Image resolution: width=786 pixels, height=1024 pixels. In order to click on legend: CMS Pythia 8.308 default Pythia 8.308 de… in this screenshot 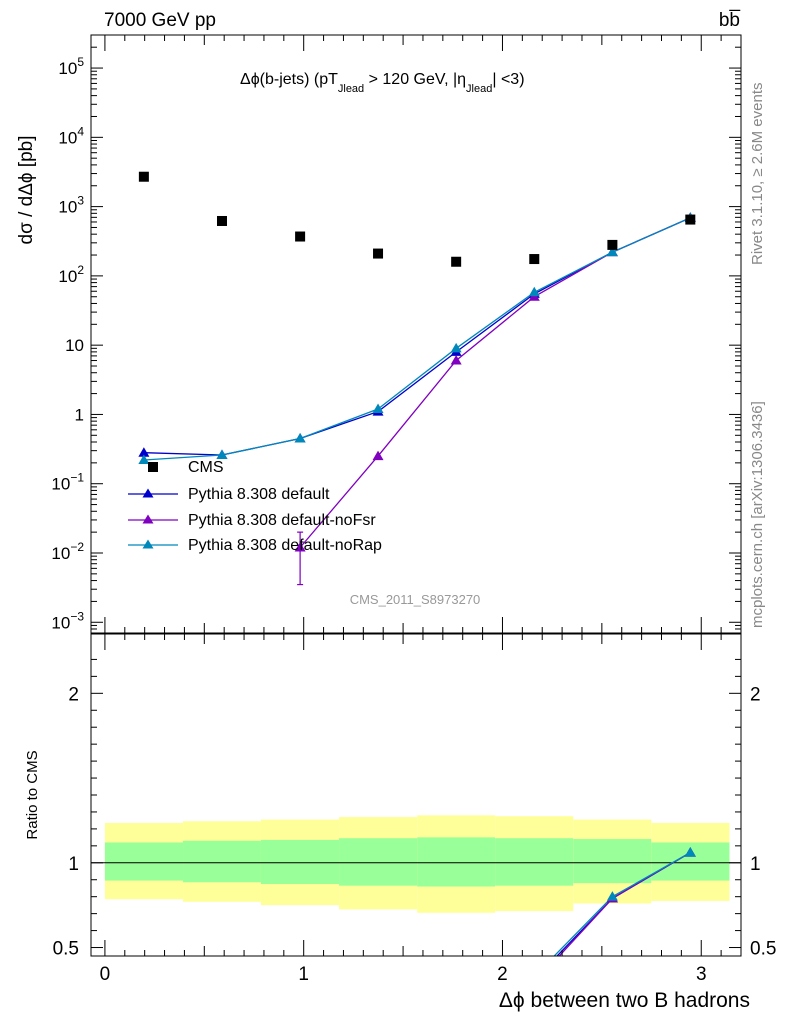, I will do `click(255, 506)`.